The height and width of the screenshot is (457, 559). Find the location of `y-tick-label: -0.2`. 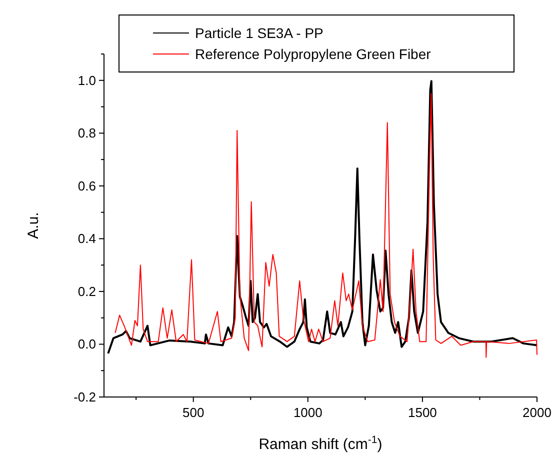

y-tick-label: -0.2 is located at coordinates (85, 397).